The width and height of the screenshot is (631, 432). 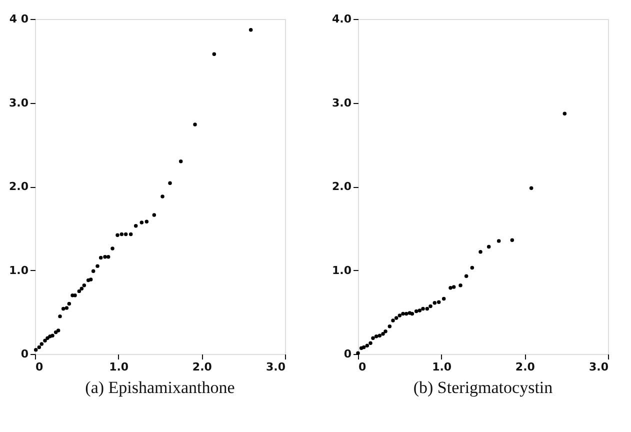 What do you see at coordinates (483, 387) in the screenshot?
I see `text: (b) Sterigmatocystin` at bounding box center [483, 387].